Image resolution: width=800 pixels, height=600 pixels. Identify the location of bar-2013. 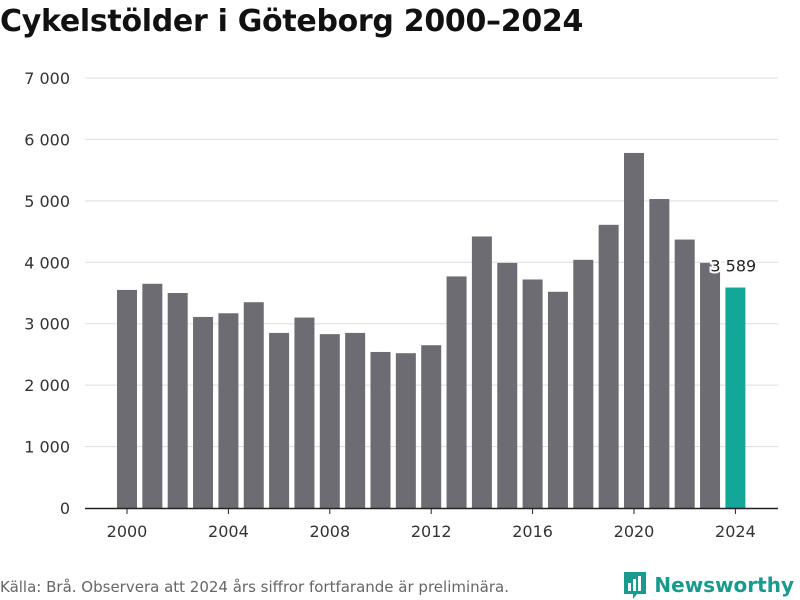
(456, 392).